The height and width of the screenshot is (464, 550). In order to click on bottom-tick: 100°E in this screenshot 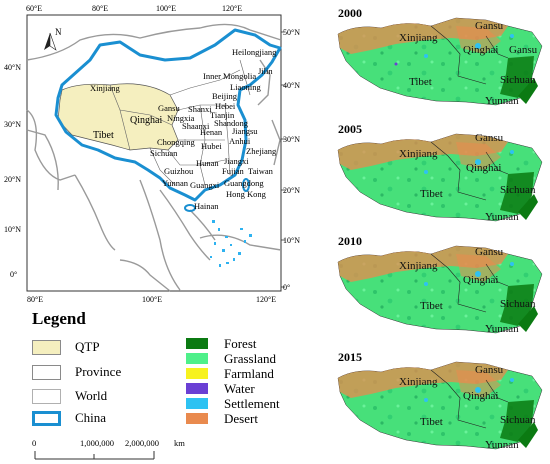, I will do `click(152, 299)`.